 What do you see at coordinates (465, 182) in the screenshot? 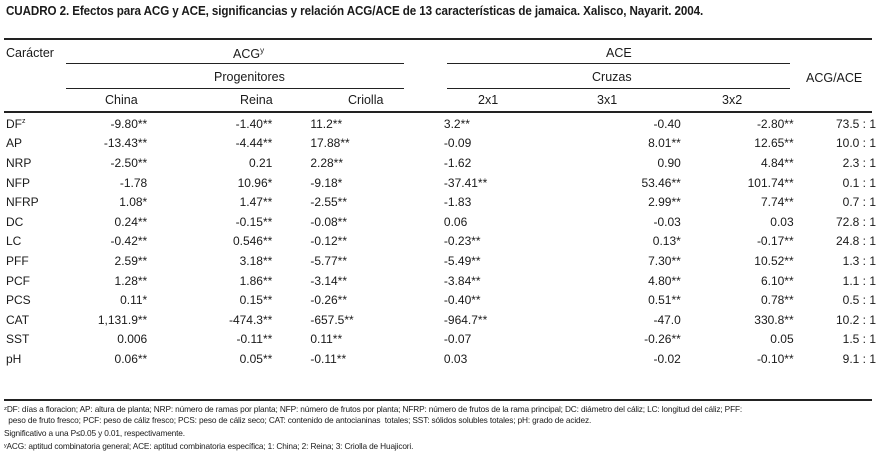
I see `cell-value: -37.41**` at bounding box center [465, 182].